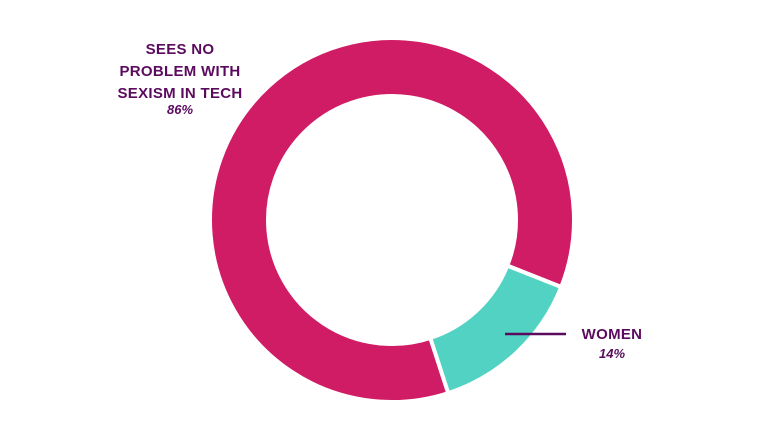 Image resolution: width=777 pixels, height=437 pixels. What do you see at coordinates (180, 109) in the screenshot?
I see `value-label: 86%` at bounding box center [180, 109].